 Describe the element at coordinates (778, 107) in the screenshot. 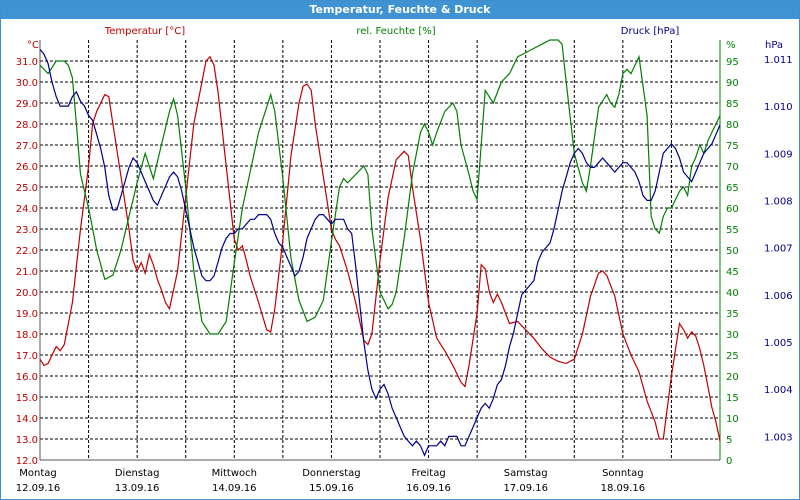

I see `pressure-tick-label: 1.010` at that location.